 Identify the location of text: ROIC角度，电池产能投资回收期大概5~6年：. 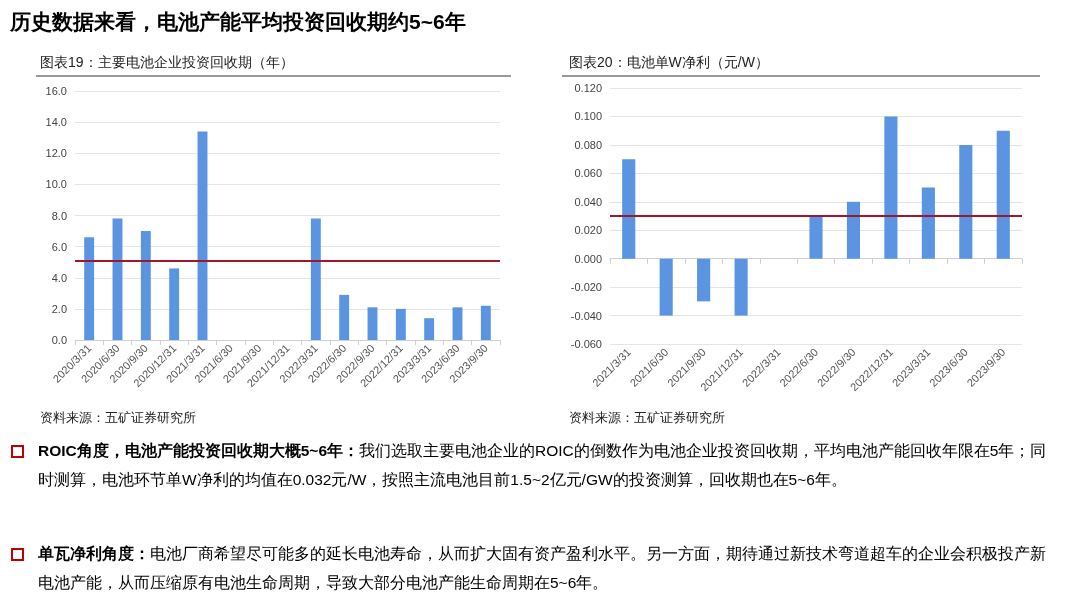
(199, 450).